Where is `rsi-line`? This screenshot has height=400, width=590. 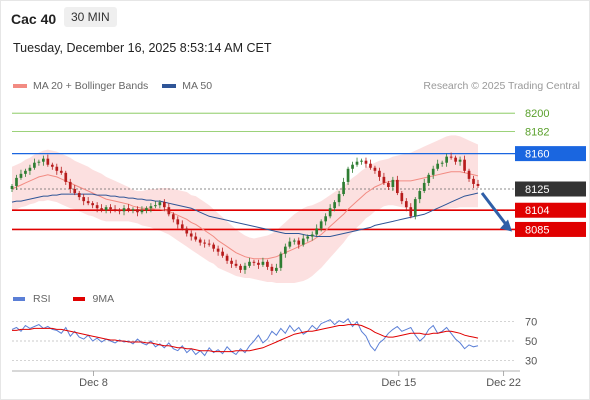
rsi-line is located at coordinates (245, 337).